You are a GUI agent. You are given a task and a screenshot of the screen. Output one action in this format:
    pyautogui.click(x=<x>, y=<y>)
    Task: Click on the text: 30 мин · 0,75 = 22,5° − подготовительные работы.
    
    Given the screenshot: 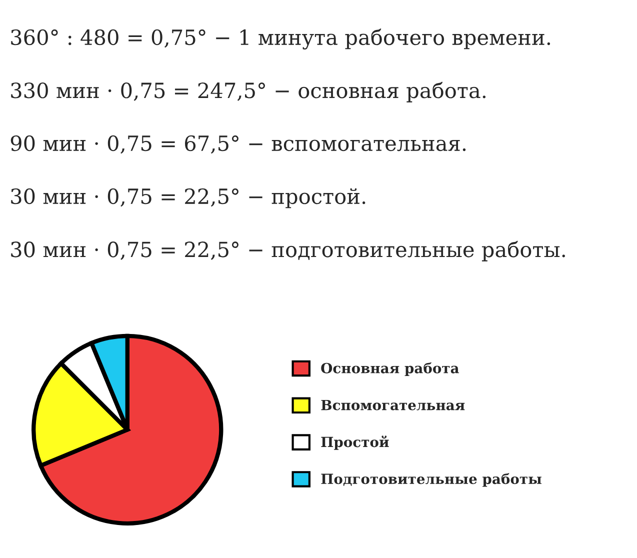 What is the action you would take?
    pyautogui.click(x=288, y=251)
    